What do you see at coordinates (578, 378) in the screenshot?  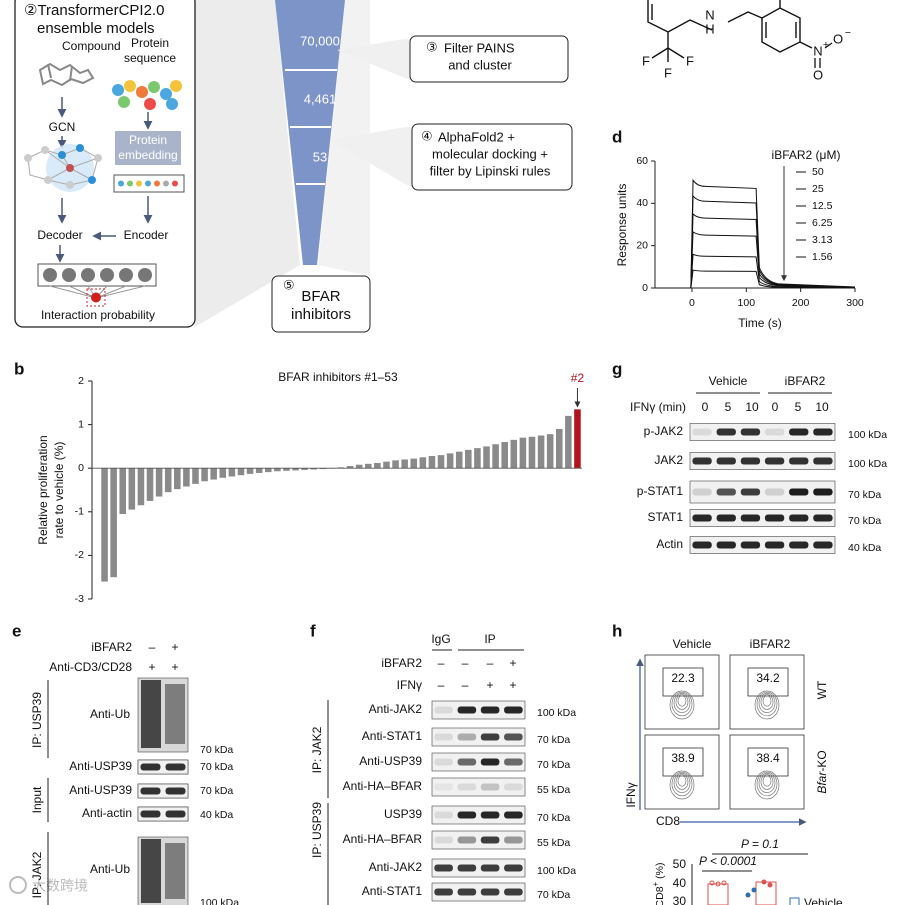 I see `annotation: #2` at bounding box center [578, 378].